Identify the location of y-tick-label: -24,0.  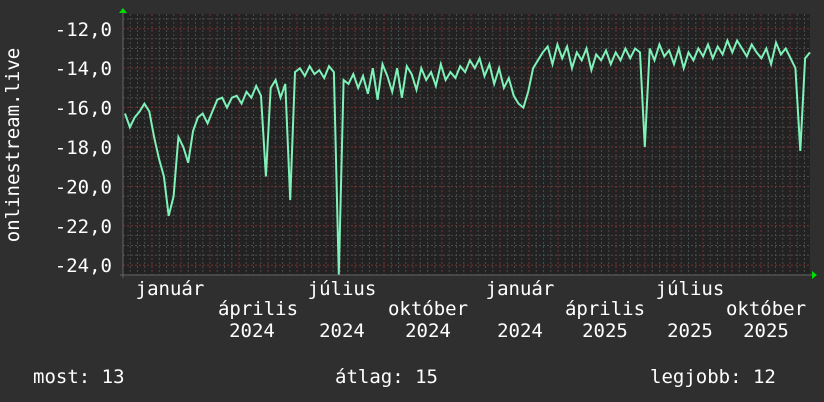
(83, 266).